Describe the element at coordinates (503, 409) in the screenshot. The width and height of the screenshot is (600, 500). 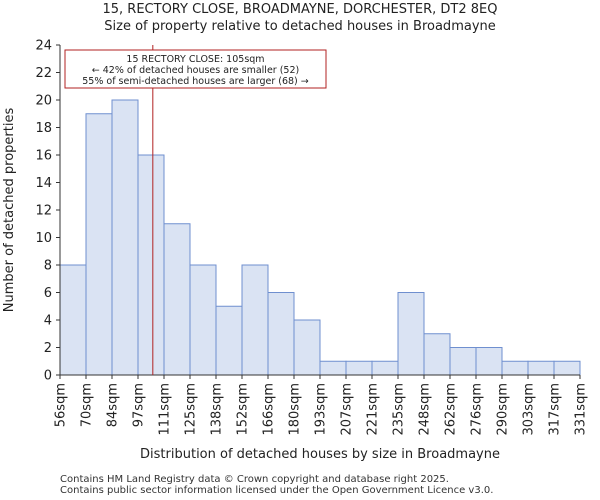
I see `x-tick-label: 290sqm` at that location.